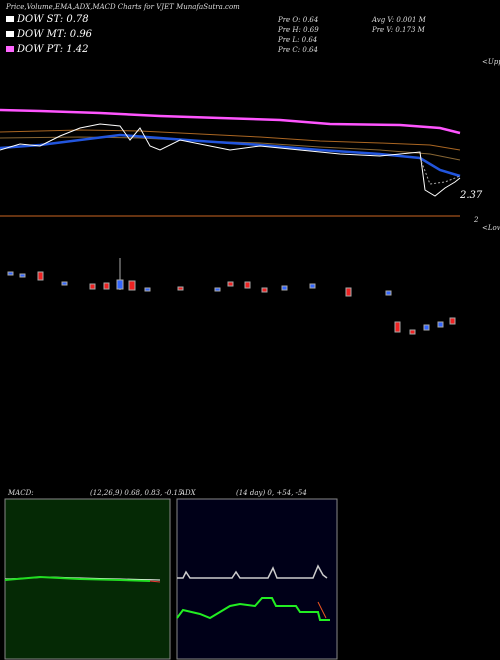 This screenshot has height=660, width=500. Describe the element at coordinates (253, 609) in the screenshot. I see `adx-plus` at that location.